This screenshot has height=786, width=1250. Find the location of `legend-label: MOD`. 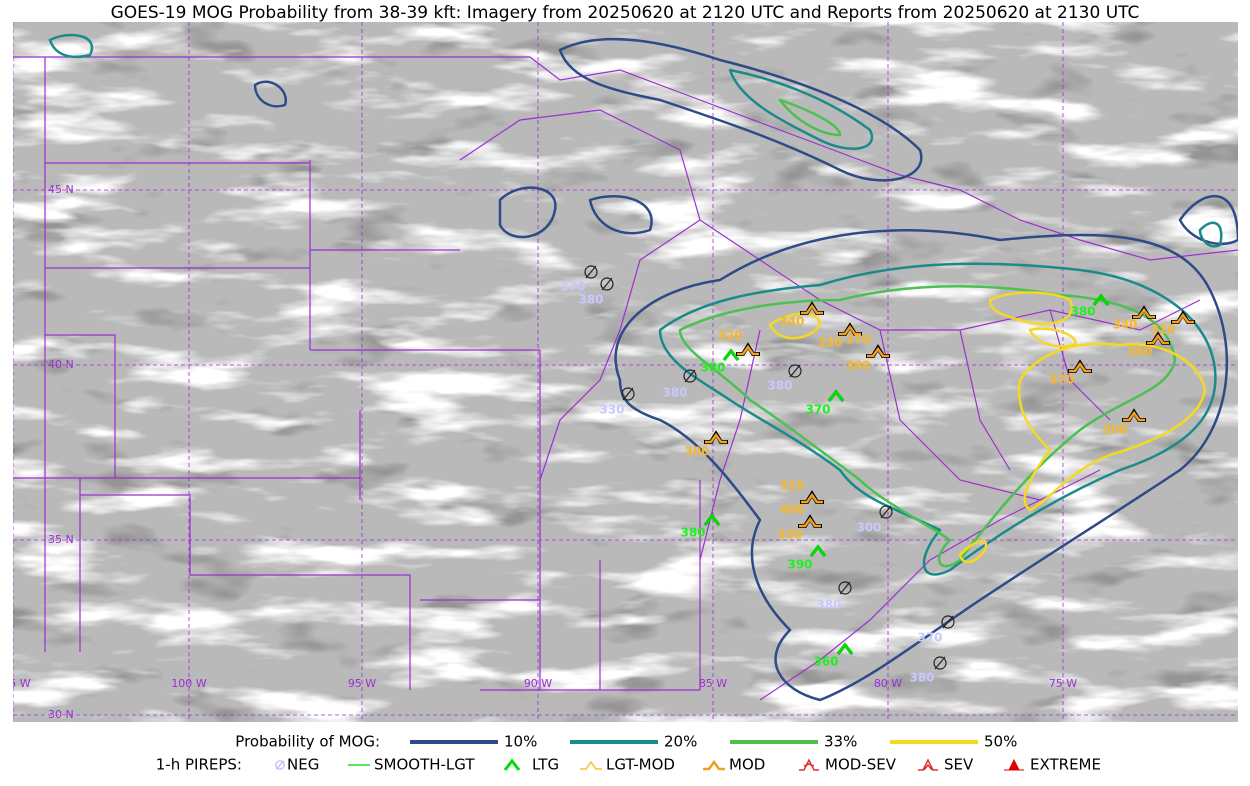

legend-label: MOD is located at coordinates (747, 765).